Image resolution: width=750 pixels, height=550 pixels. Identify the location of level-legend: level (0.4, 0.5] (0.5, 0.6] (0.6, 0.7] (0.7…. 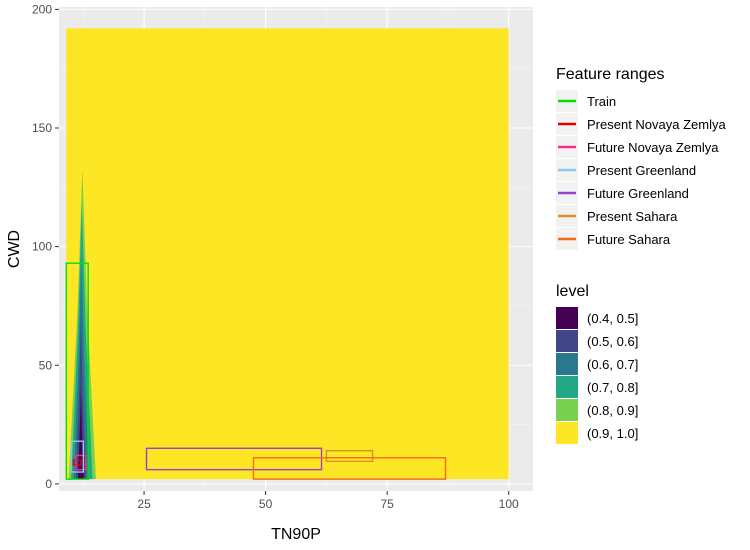
(597, 363).